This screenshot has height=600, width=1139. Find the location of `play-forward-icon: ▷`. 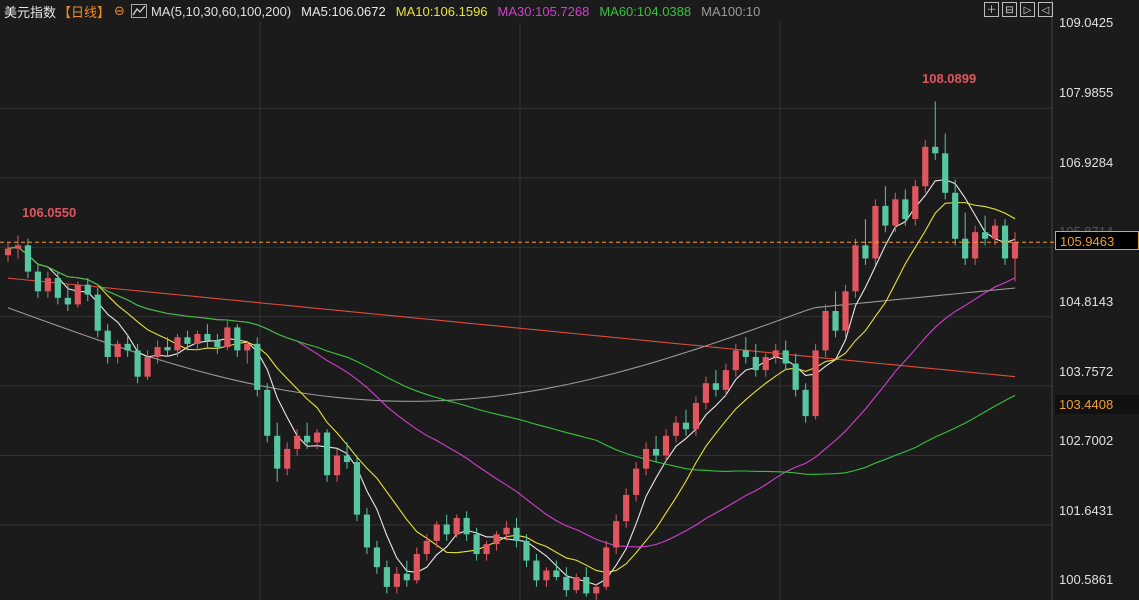

play-forward-icon: ▷ is located at coordinates (1027, 9).